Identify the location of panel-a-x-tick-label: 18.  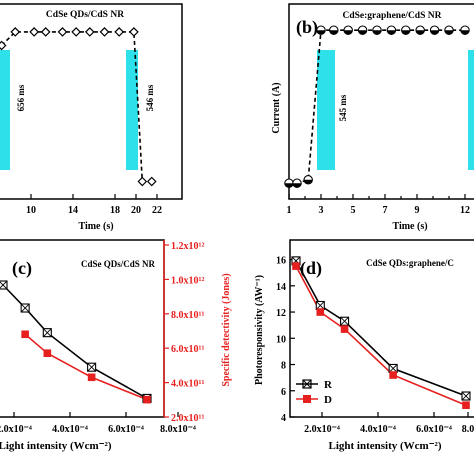
(115, 210).